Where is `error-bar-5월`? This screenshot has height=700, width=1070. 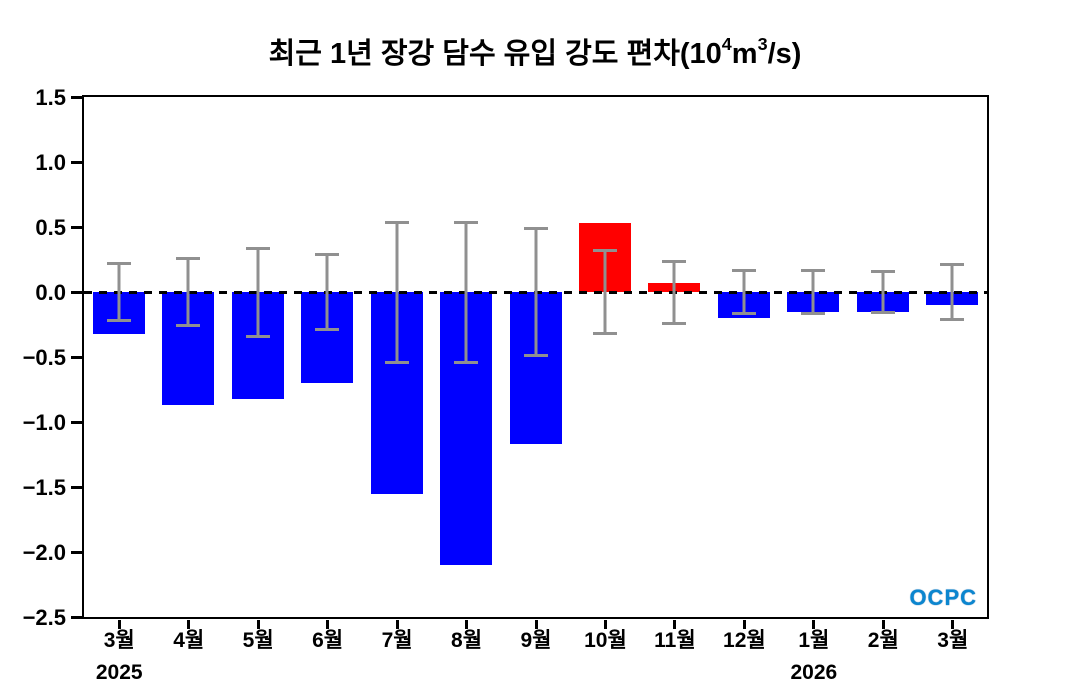
error-bar-5월 is located at coordinates (257, 292).